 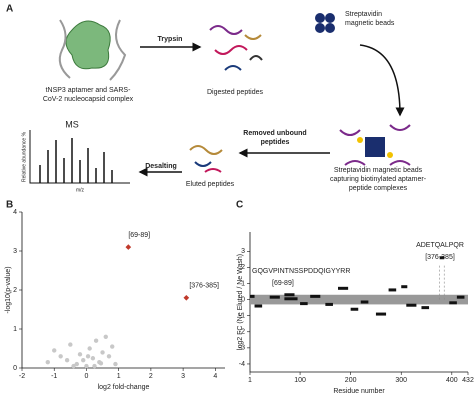 I want to click on caption: Eluted peptides, so click(x=210, y=184).